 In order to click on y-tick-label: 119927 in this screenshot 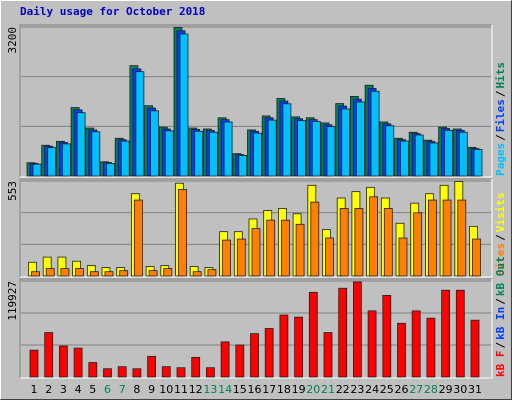, I will do `click(12, 301)`.